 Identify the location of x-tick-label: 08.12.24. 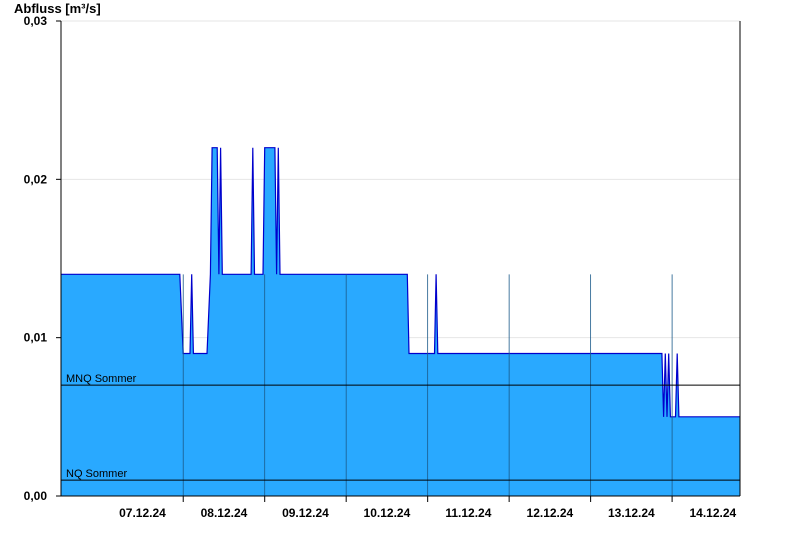
(224, 513).